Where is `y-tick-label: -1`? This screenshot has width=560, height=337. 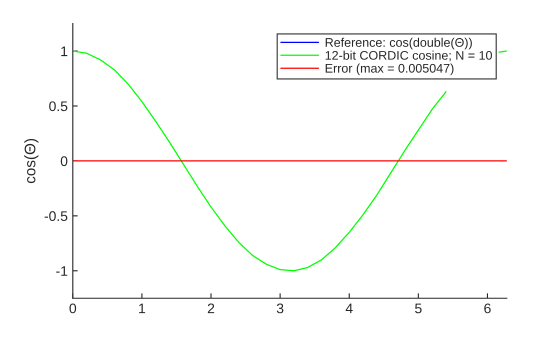
y-tick-label: -1 is located at coordinates (62, 271).